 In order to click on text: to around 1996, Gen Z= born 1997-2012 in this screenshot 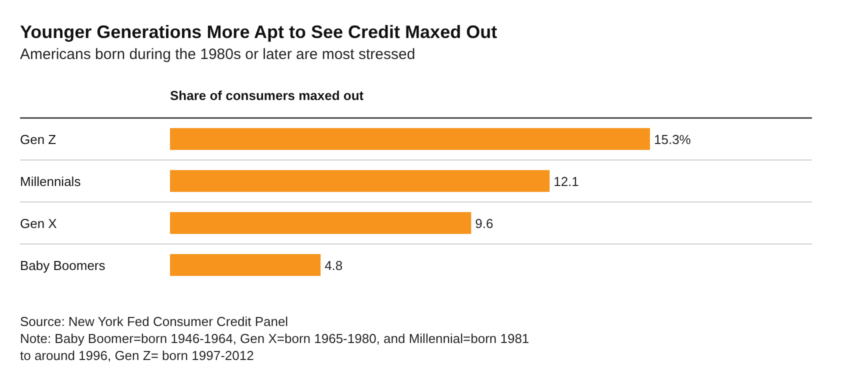, I will do `click(137, 355)`.